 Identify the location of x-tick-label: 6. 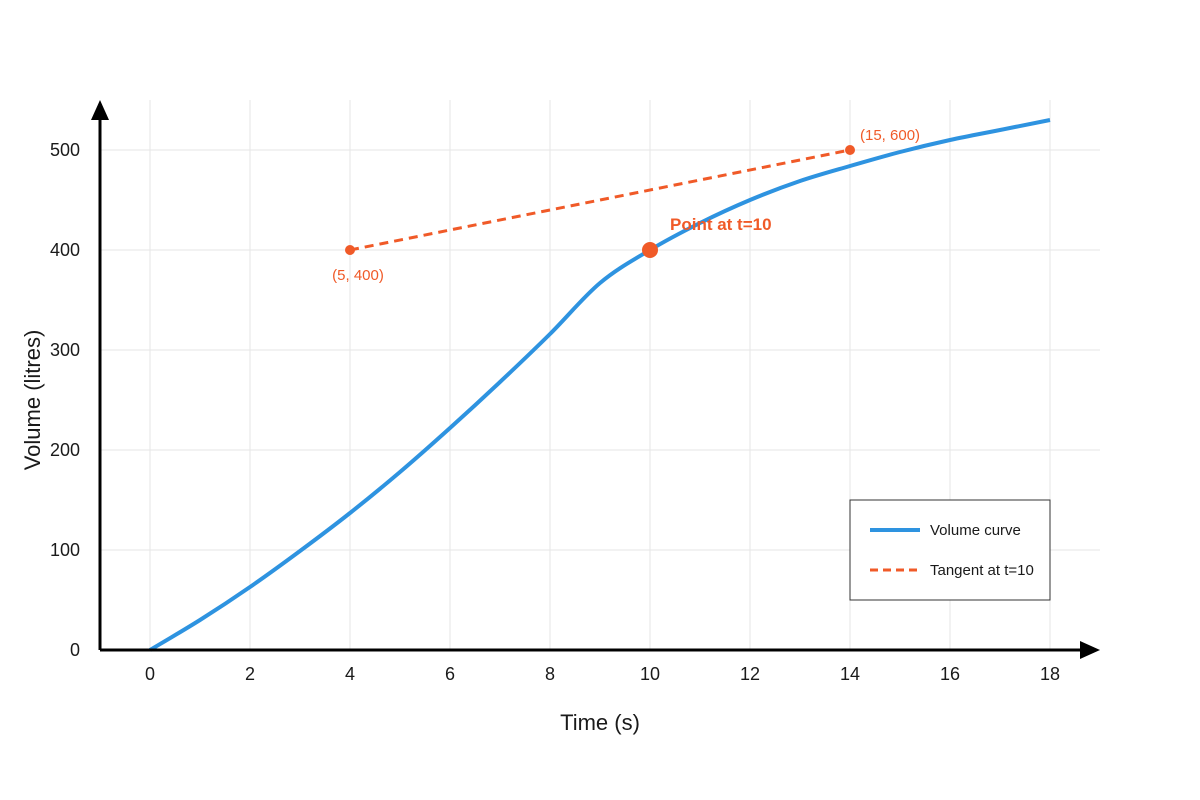
(450, 674).